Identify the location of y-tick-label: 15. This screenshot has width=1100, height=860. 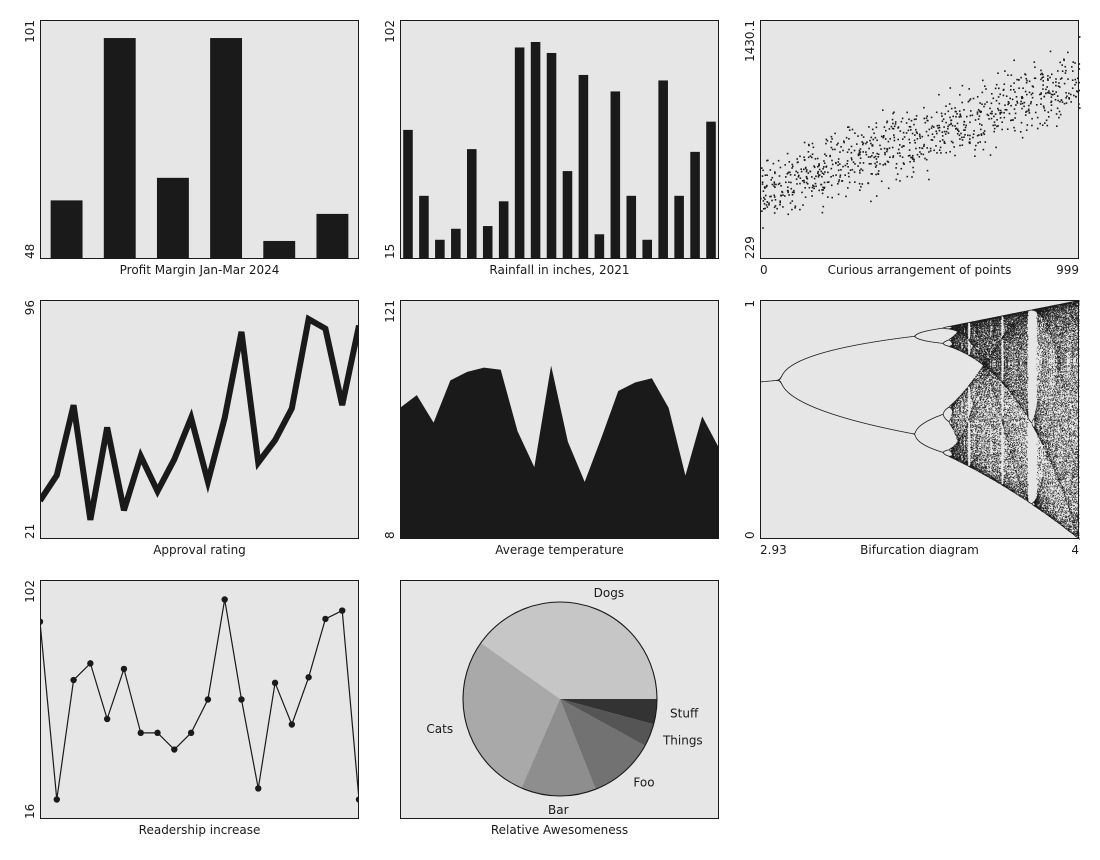
(390, 251).